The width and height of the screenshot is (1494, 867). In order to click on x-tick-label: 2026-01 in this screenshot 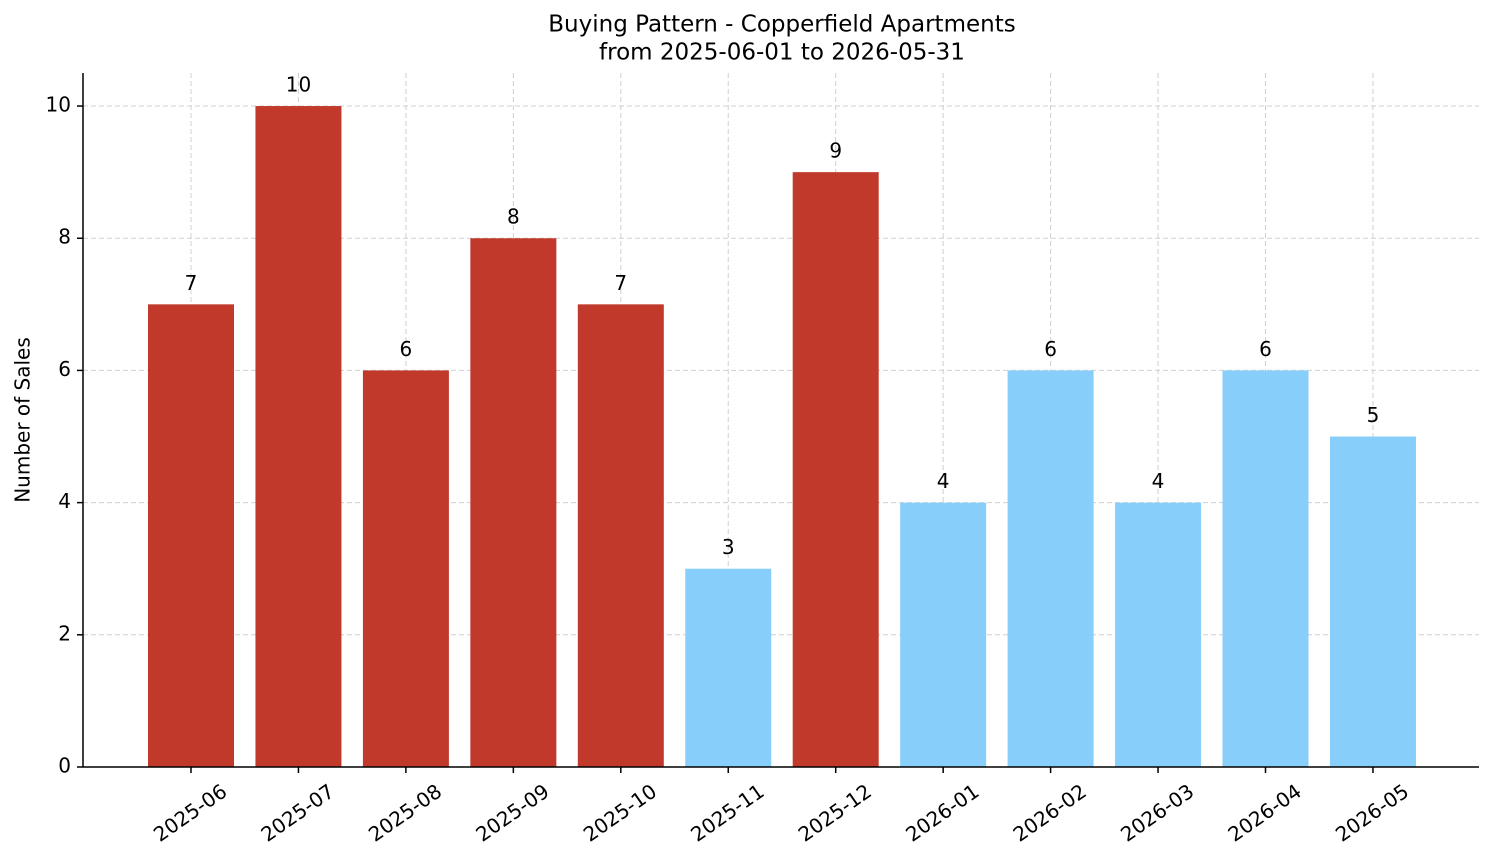, I will do `click(942, 813)`.